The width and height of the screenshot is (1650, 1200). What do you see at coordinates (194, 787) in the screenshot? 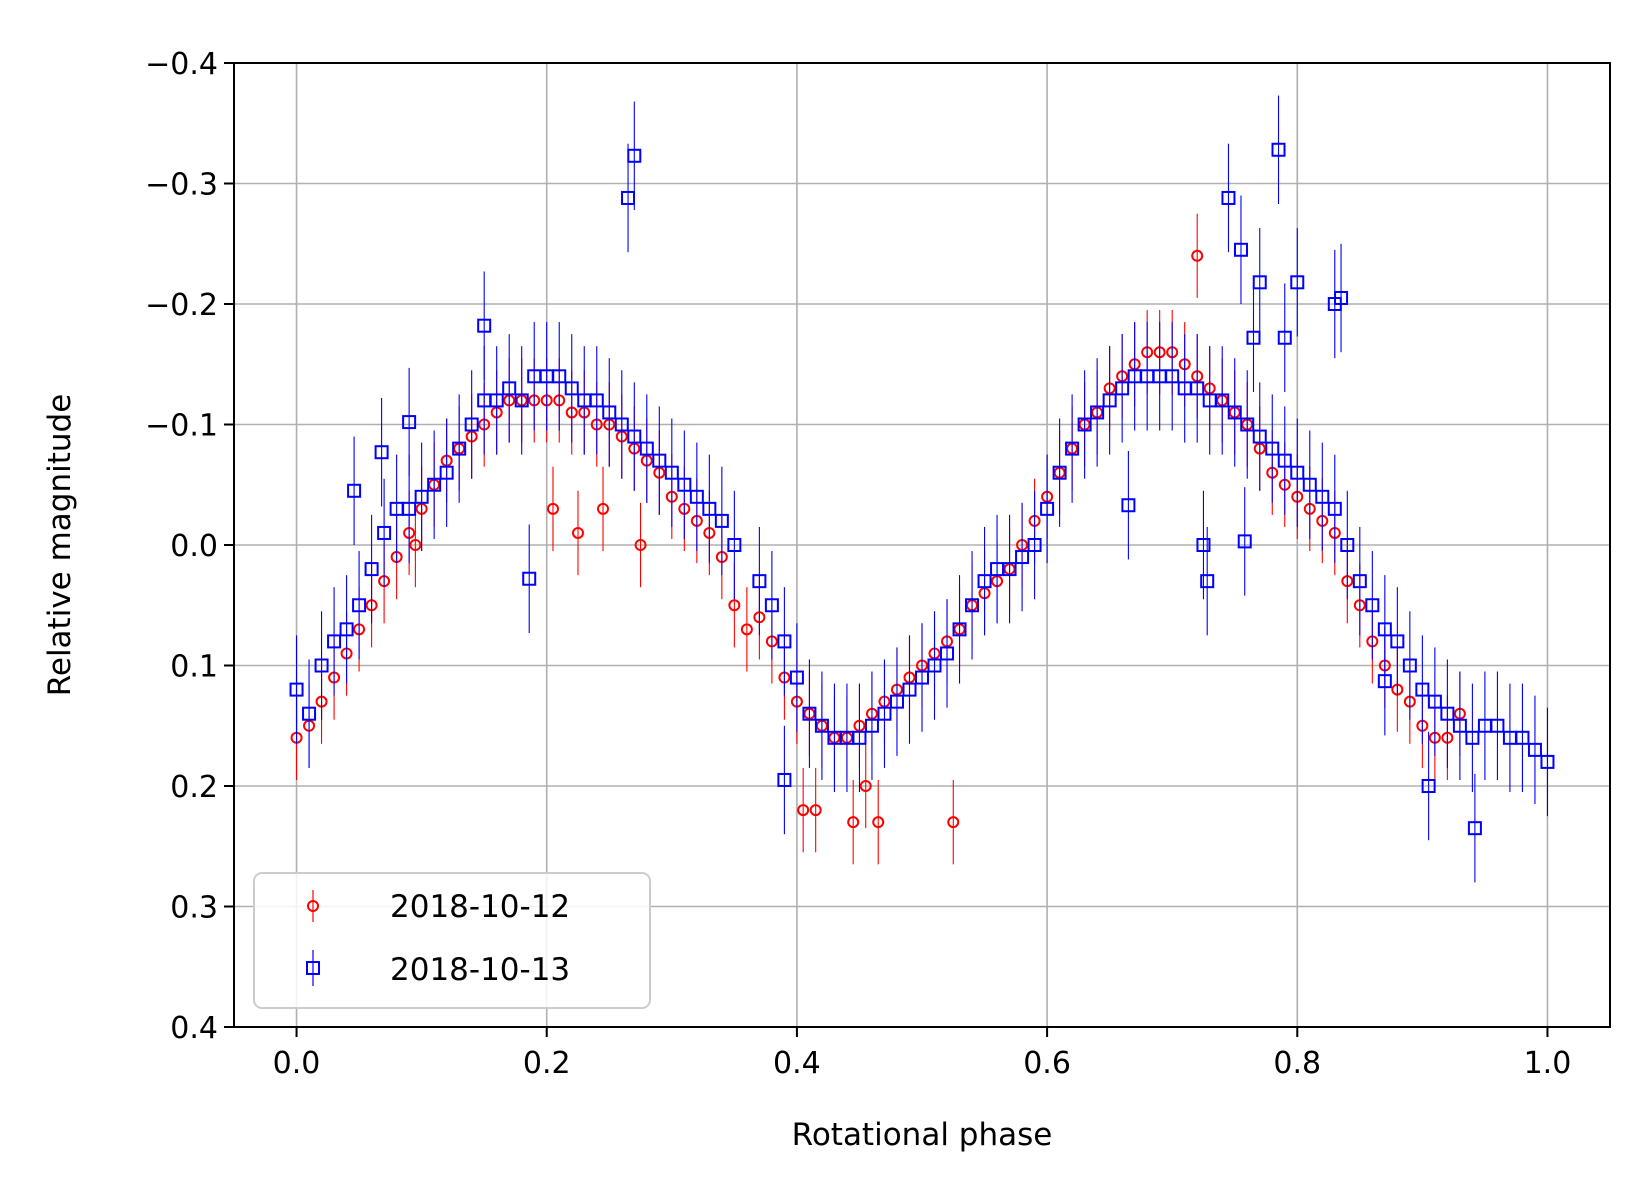
I see `y-tick-label: 0.2` at bounding box center [194, 787].